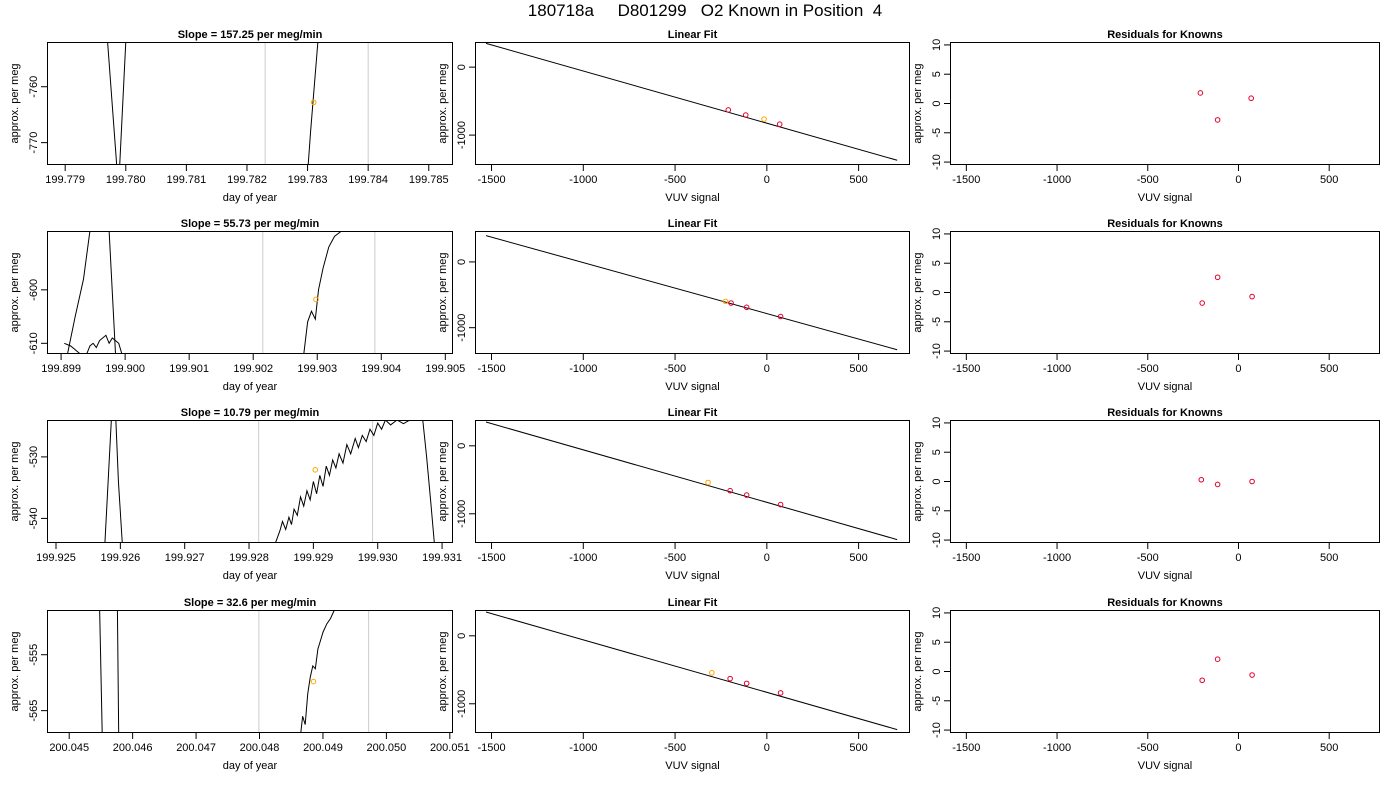  What do you see at coordinates (247, 180) in the screenshot?
I see `x-tick-label: 199.782` at bounding box center [247, 180].